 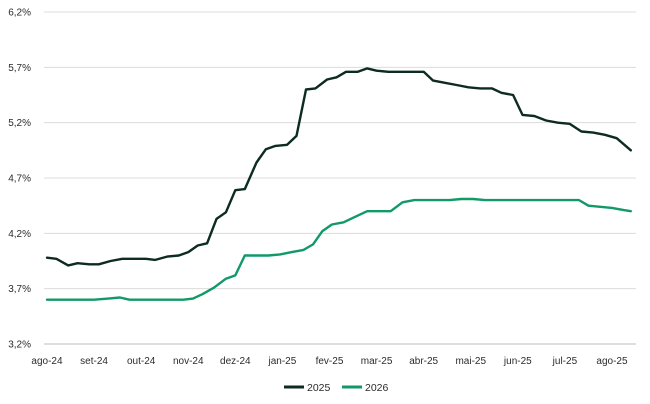 I want to click on x-tick-label: ago-24, so click(x=47, y=361).